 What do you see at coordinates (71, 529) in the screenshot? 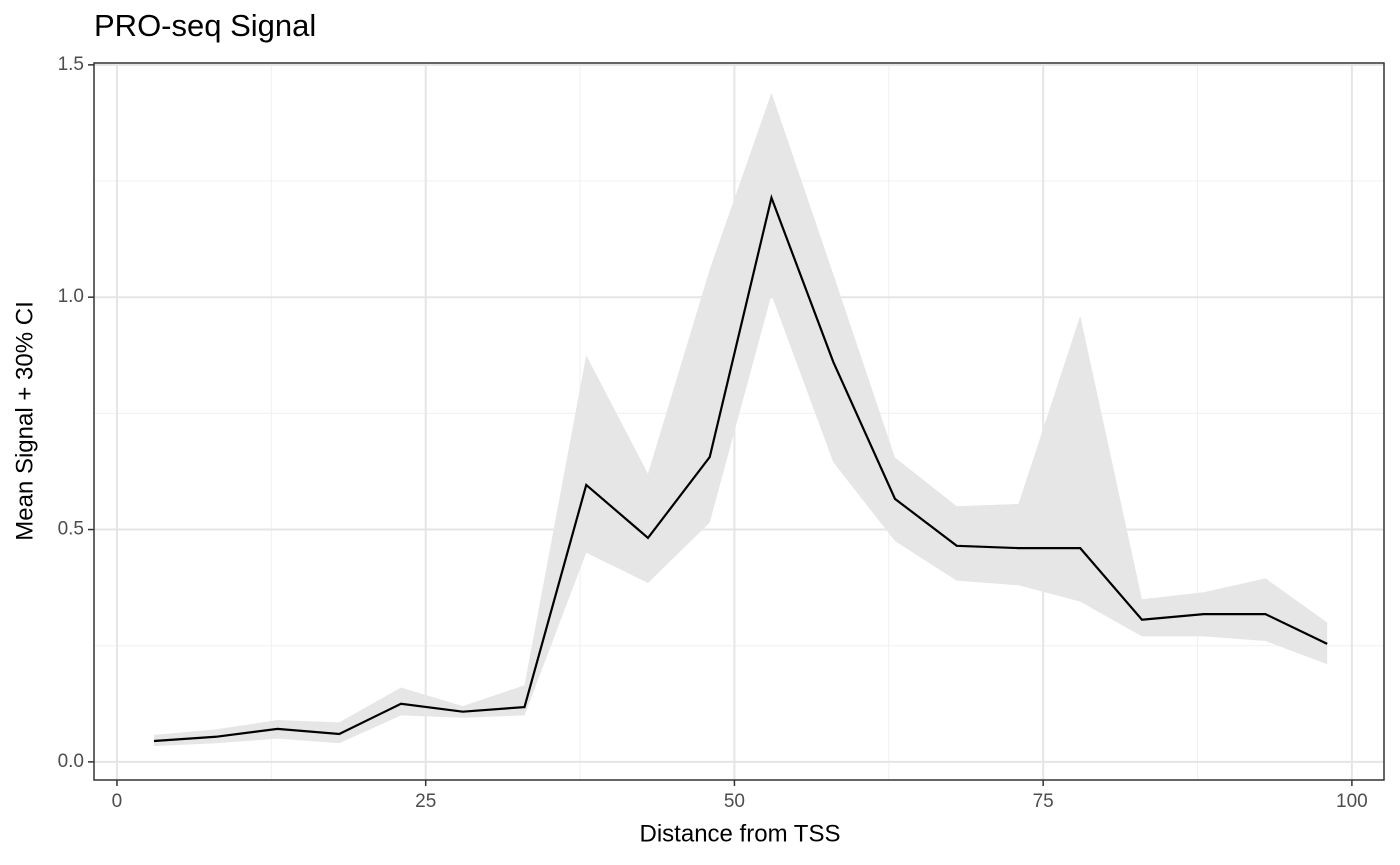
I see `y-tick-label: 0.5` at bounding box center [71, 529].